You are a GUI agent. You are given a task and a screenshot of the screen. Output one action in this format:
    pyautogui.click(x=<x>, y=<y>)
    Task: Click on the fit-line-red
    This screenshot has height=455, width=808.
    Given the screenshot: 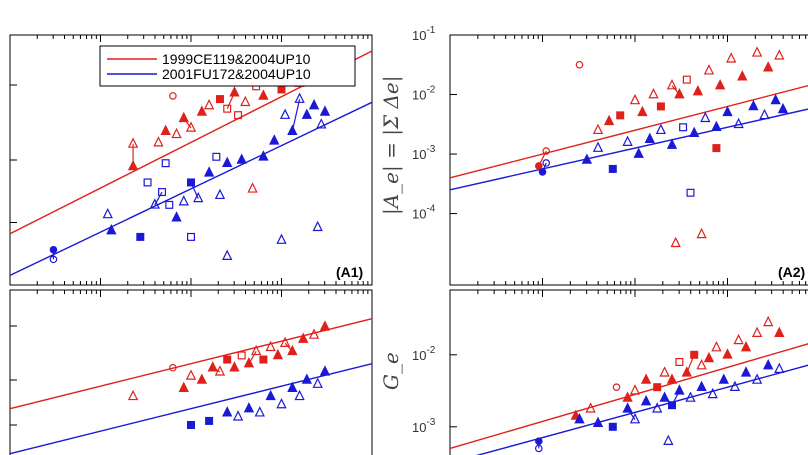 What is the action you would take?
    pyautogui.click(x=628, y=131)
    